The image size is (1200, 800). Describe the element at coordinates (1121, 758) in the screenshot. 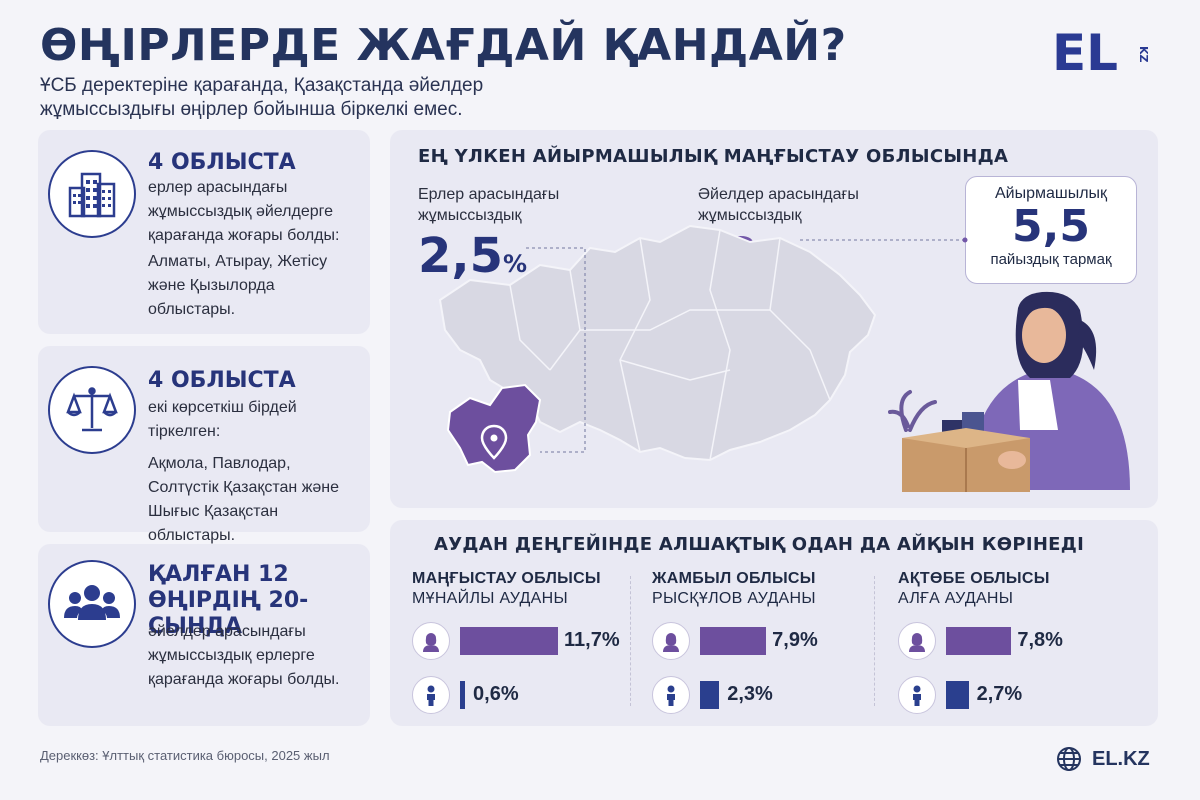

I see `footer-site-label: EL.KZ` at that location.